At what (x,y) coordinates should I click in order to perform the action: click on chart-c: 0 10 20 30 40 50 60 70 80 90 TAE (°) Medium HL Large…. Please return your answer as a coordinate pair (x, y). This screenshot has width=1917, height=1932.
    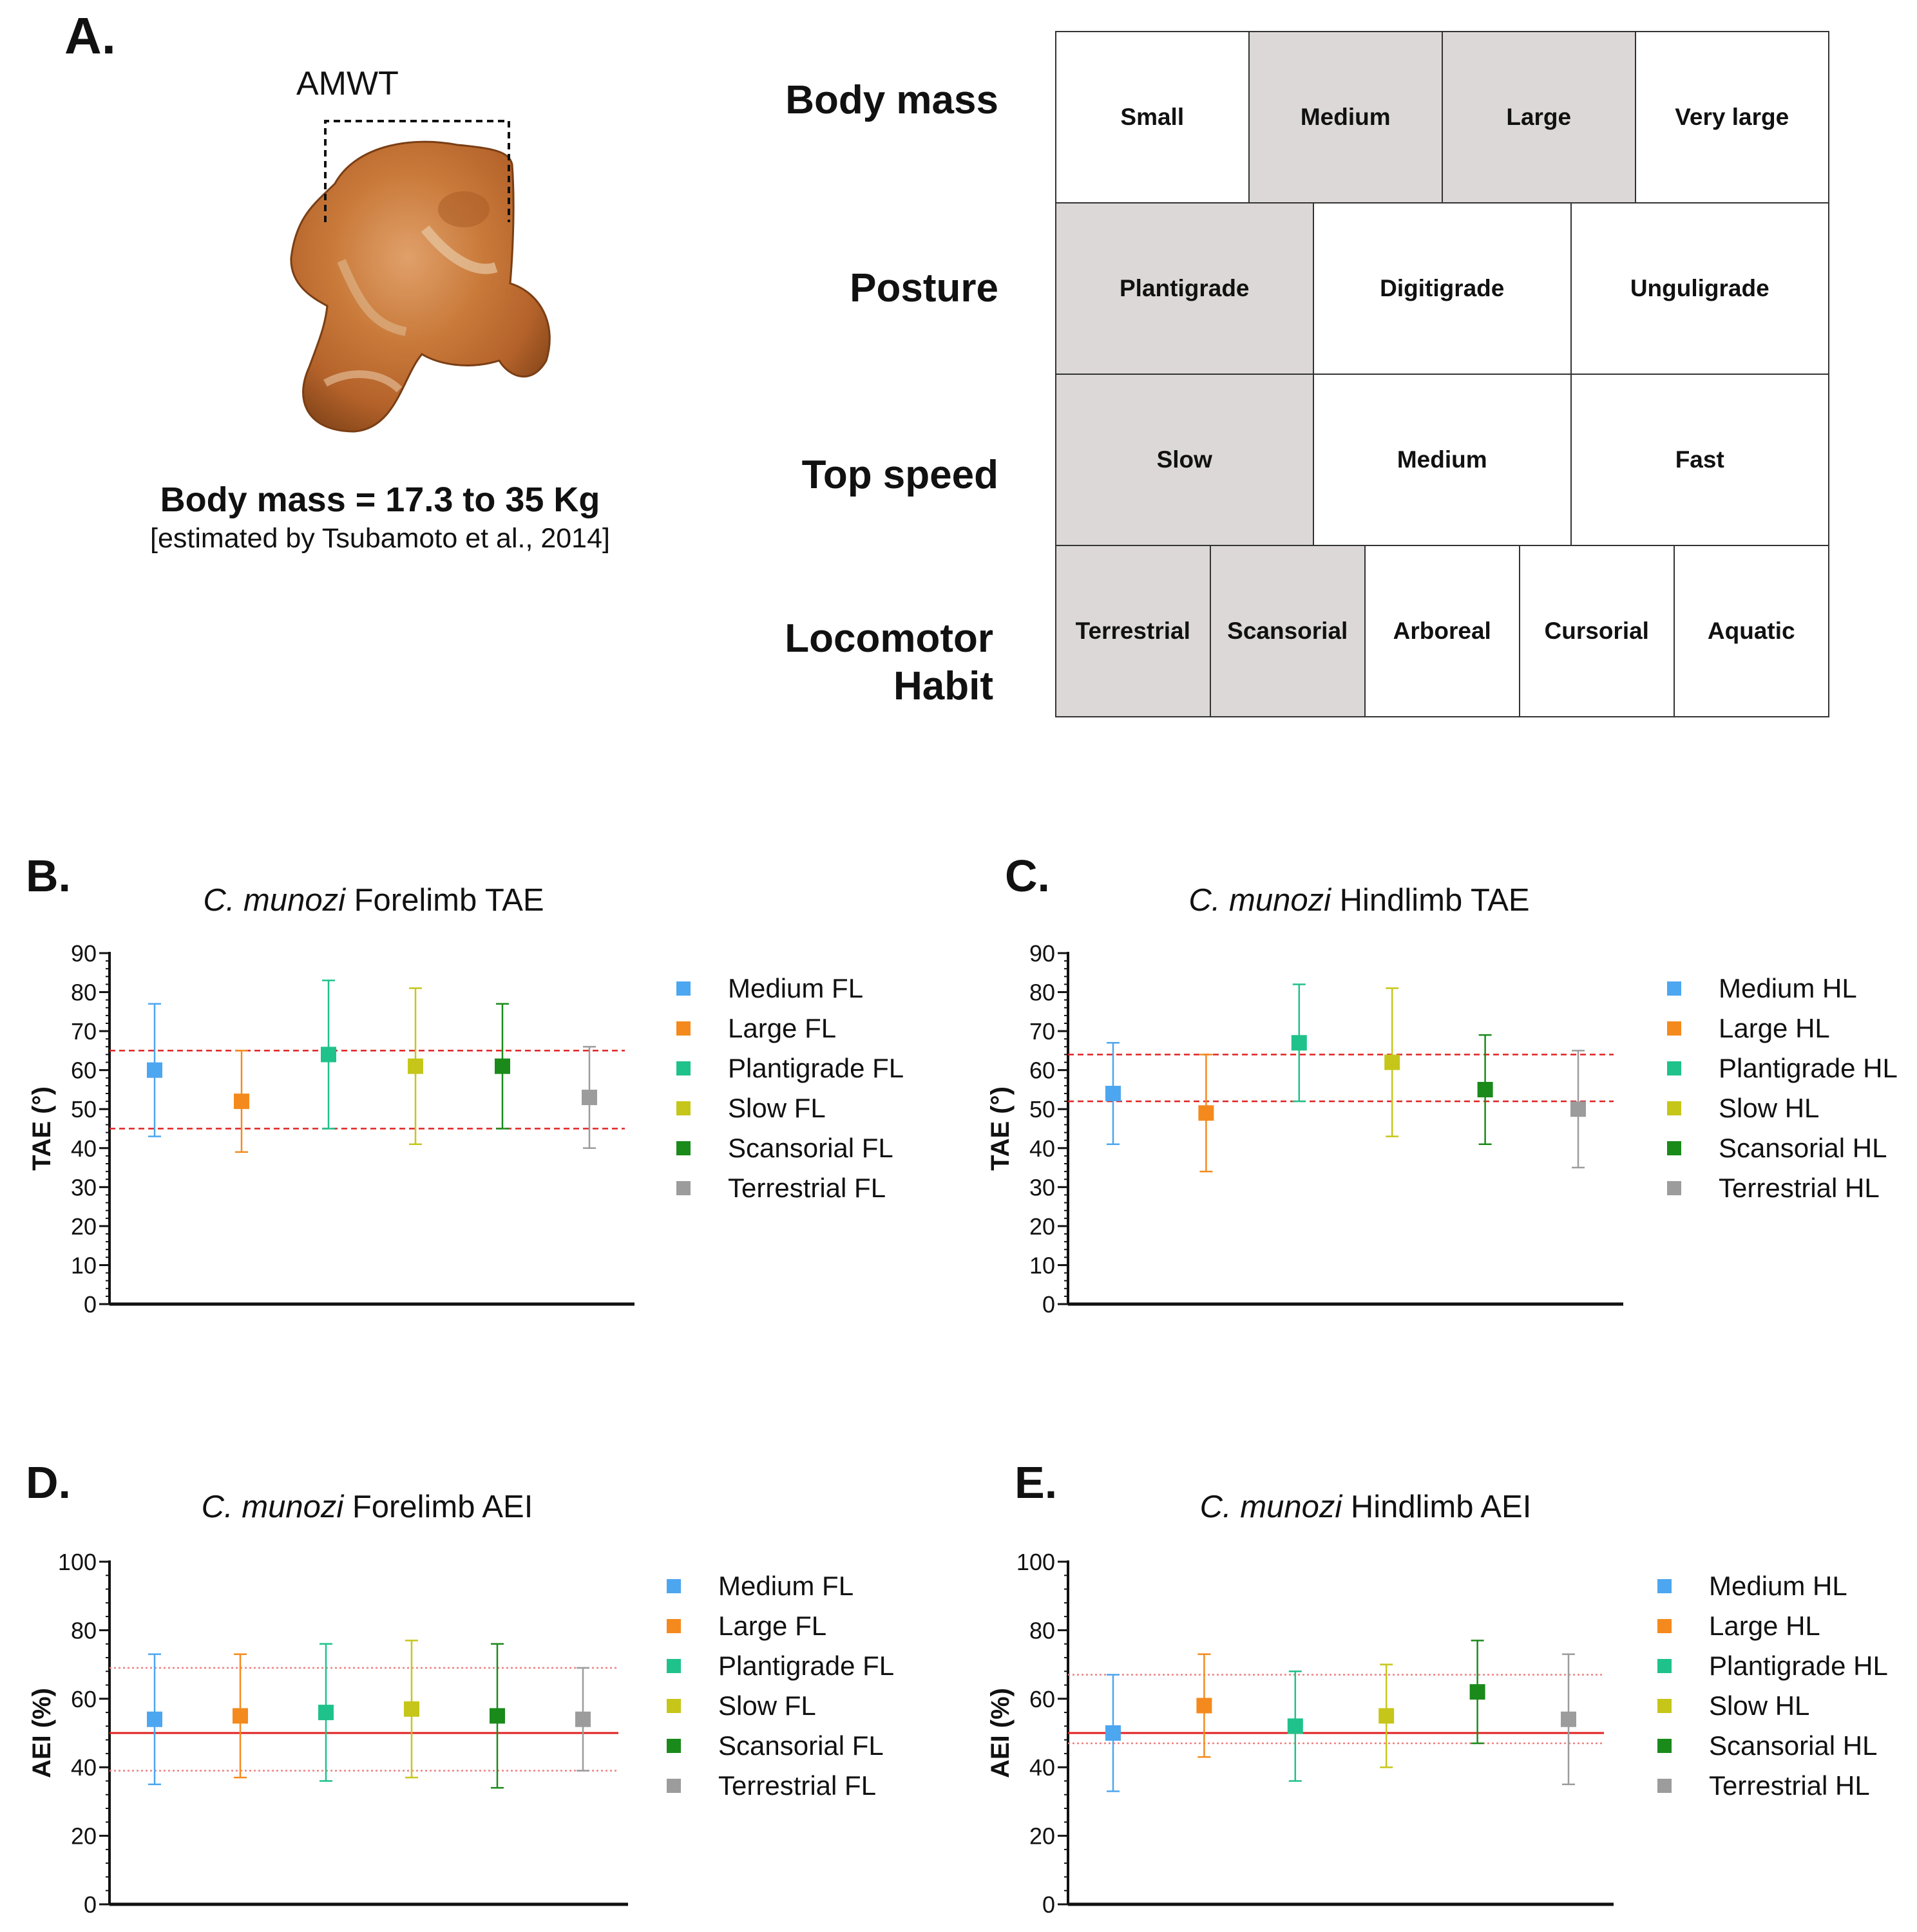
    Looking at the image, I should click on (1442, 1129).